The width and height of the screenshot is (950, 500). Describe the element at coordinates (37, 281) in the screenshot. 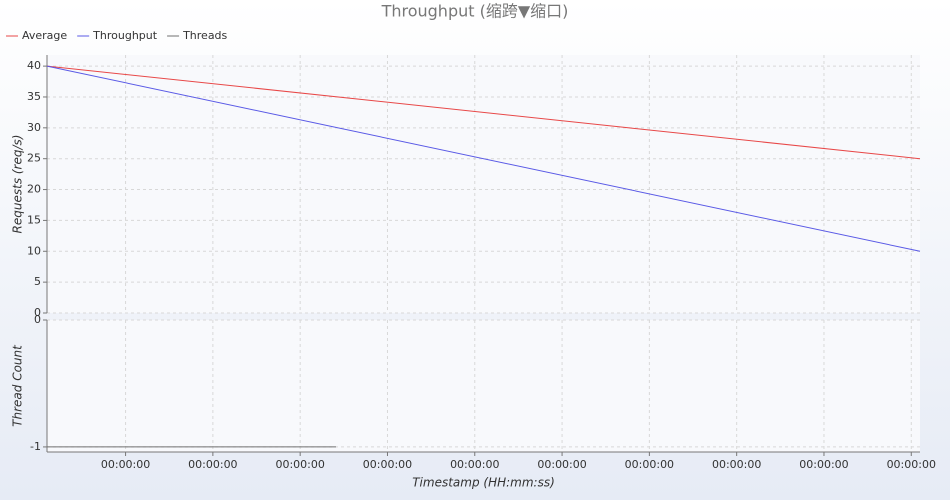

I see `y-tick-label: 5` at that location.